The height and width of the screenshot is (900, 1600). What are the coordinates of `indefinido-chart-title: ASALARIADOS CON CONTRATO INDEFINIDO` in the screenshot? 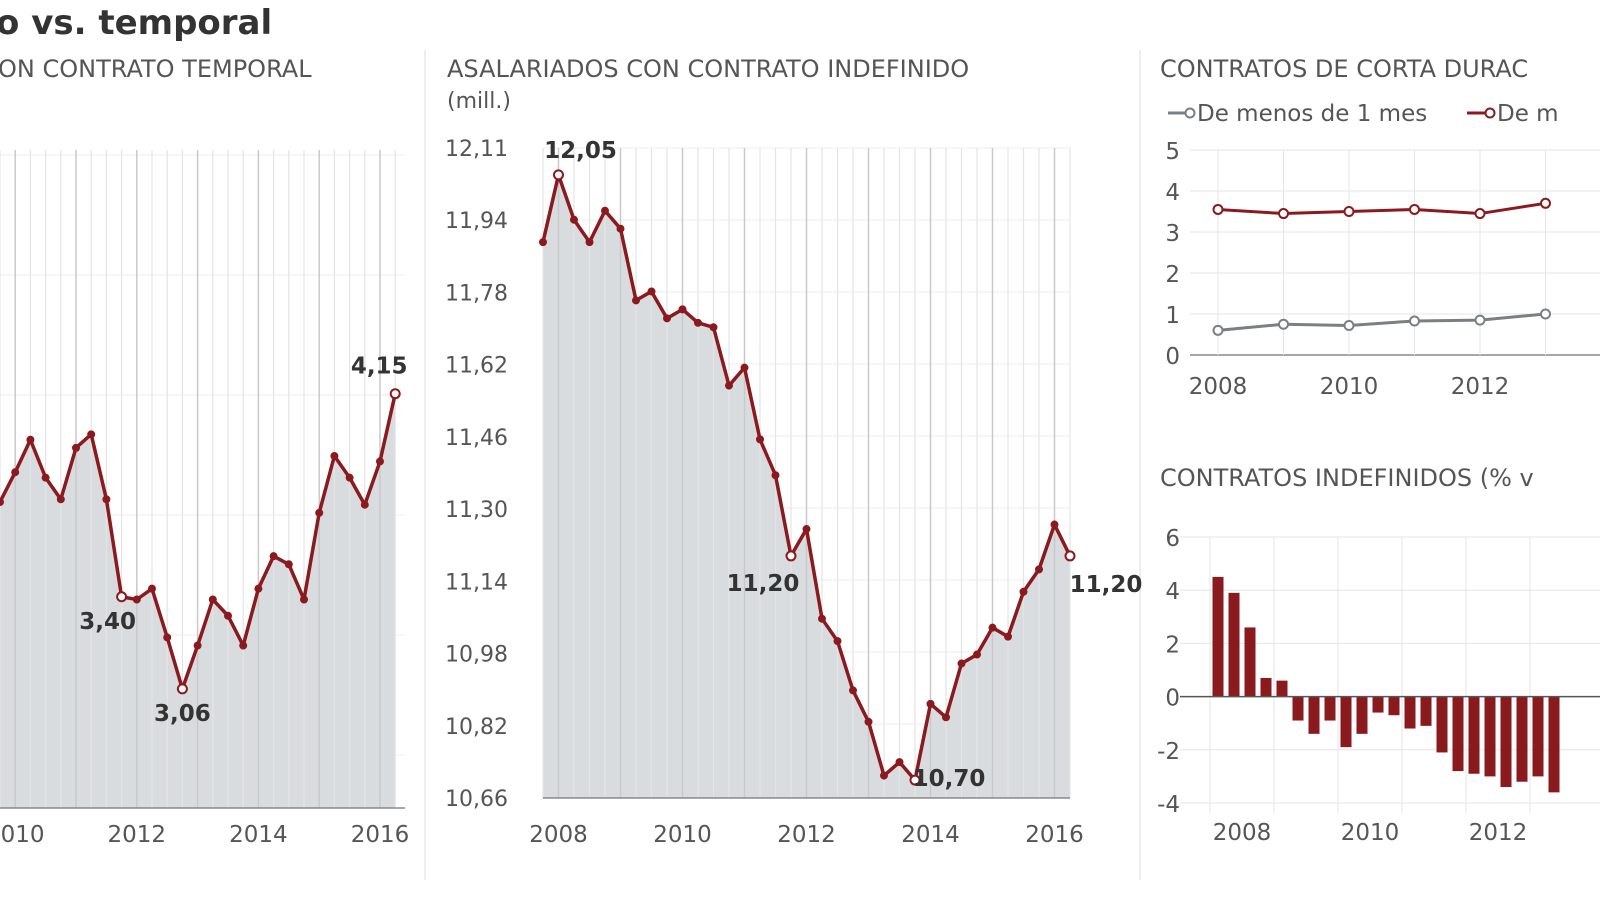 It's located at (708, 69).